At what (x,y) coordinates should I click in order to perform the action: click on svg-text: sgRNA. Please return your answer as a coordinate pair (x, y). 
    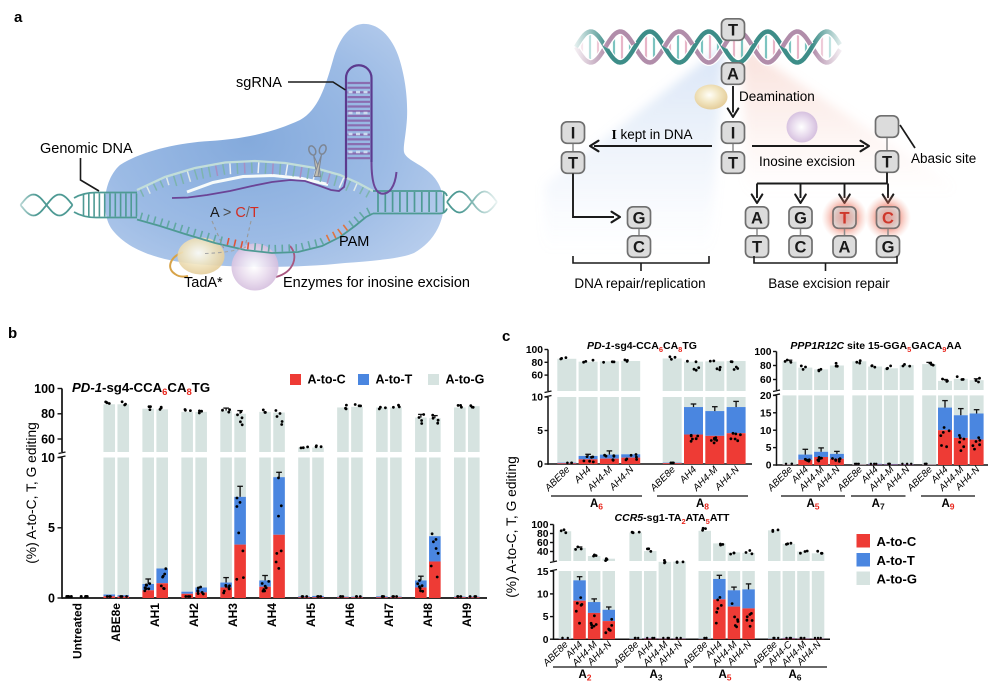
    Looking at the image, I should click on (259, 83).